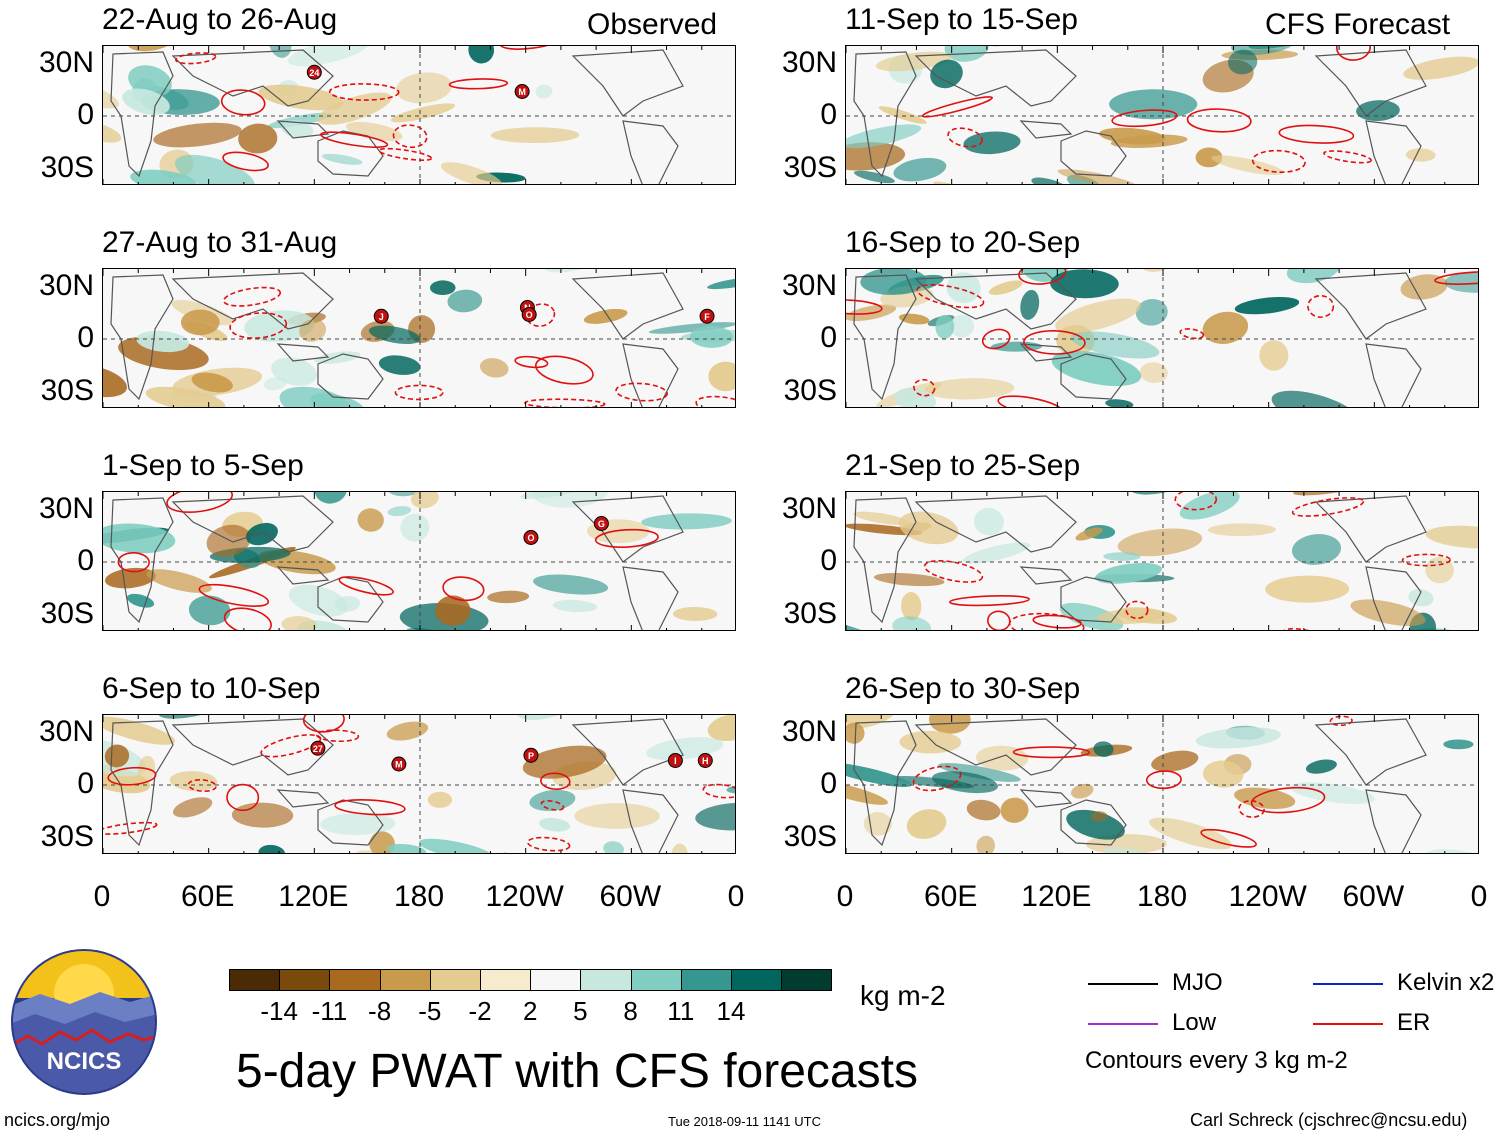  Describe the element at coordinates (731, 1011) in the screenshot. I see `colorbar-tick-label: 14` at that location.